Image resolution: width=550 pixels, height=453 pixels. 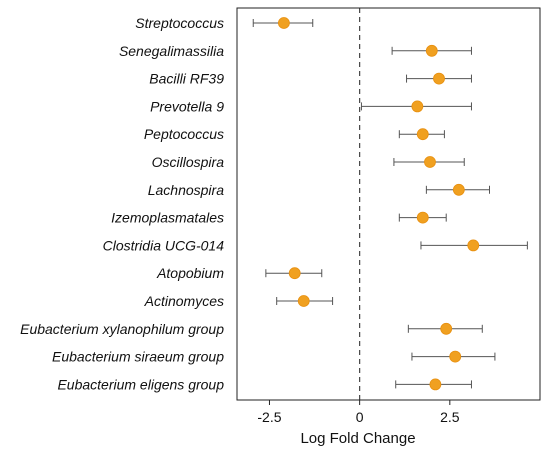 I want to click on x-tick-label: -2.5, so click(x=269, y=417).